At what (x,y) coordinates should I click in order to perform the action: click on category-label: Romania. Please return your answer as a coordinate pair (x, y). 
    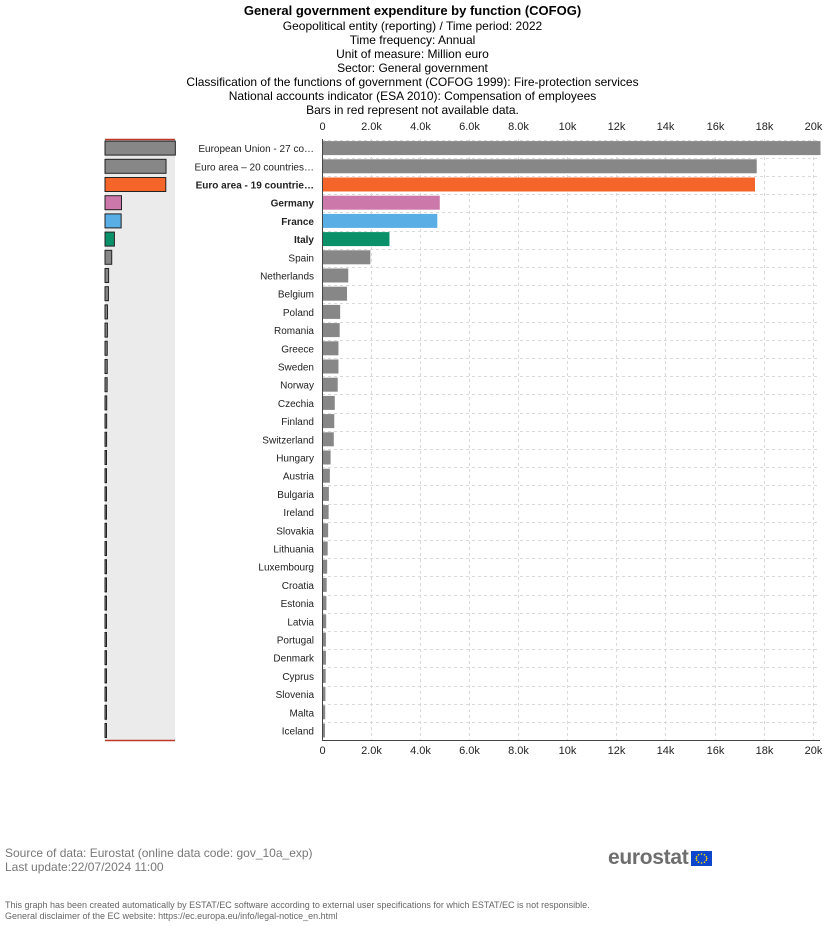
    Looking at the image, I should click on (294, 331).